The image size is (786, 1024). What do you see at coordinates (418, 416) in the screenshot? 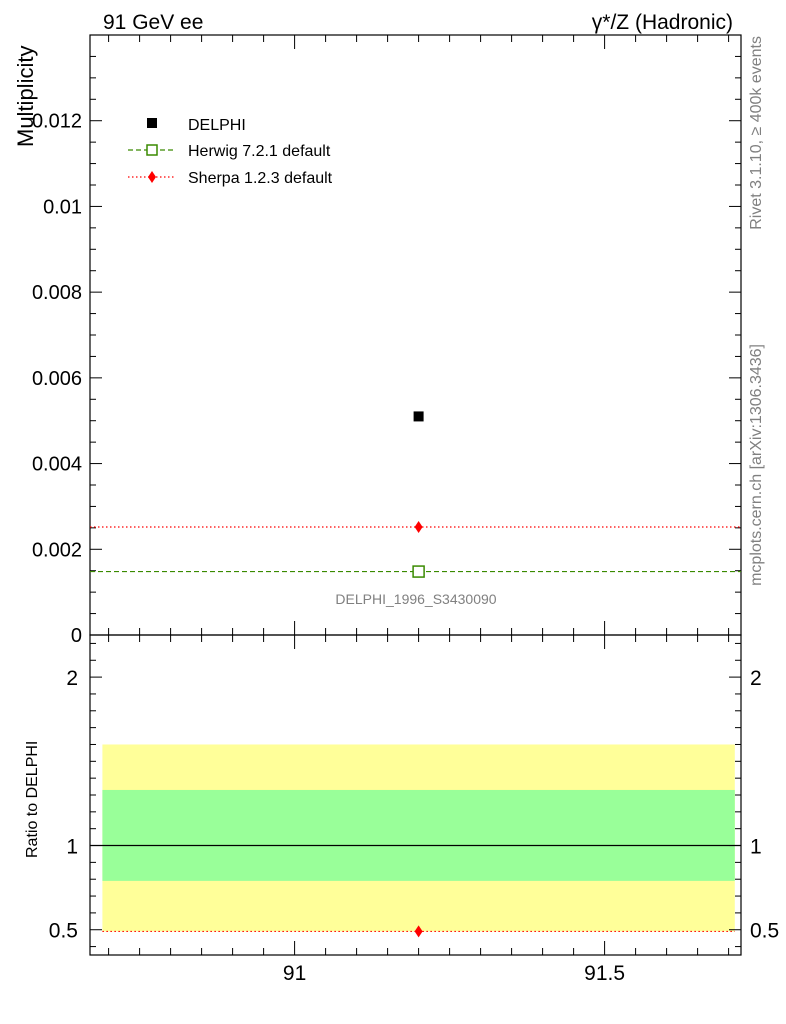
I see `delphi-point` at bounding box center [418, 416].